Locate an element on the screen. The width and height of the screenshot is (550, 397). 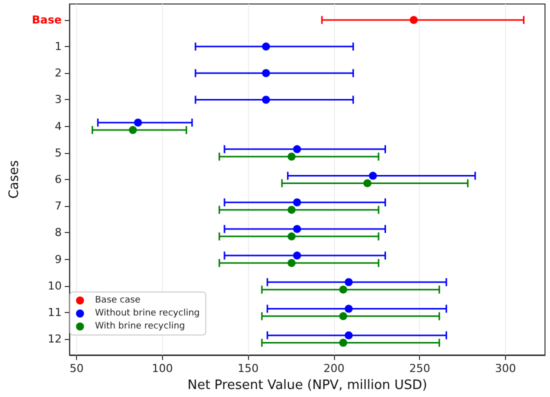
y-tick-label: 4 is located at coordinates (58, 126).